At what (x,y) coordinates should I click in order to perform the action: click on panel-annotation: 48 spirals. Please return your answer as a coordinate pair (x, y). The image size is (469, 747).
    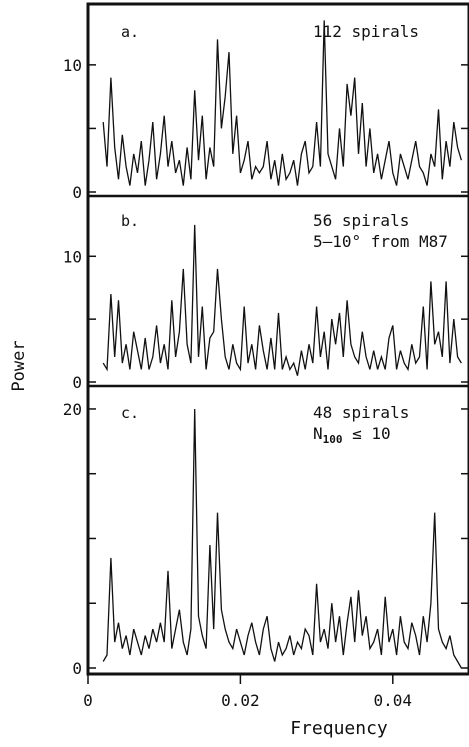
    Looking at the image, I should click on (361, 412).